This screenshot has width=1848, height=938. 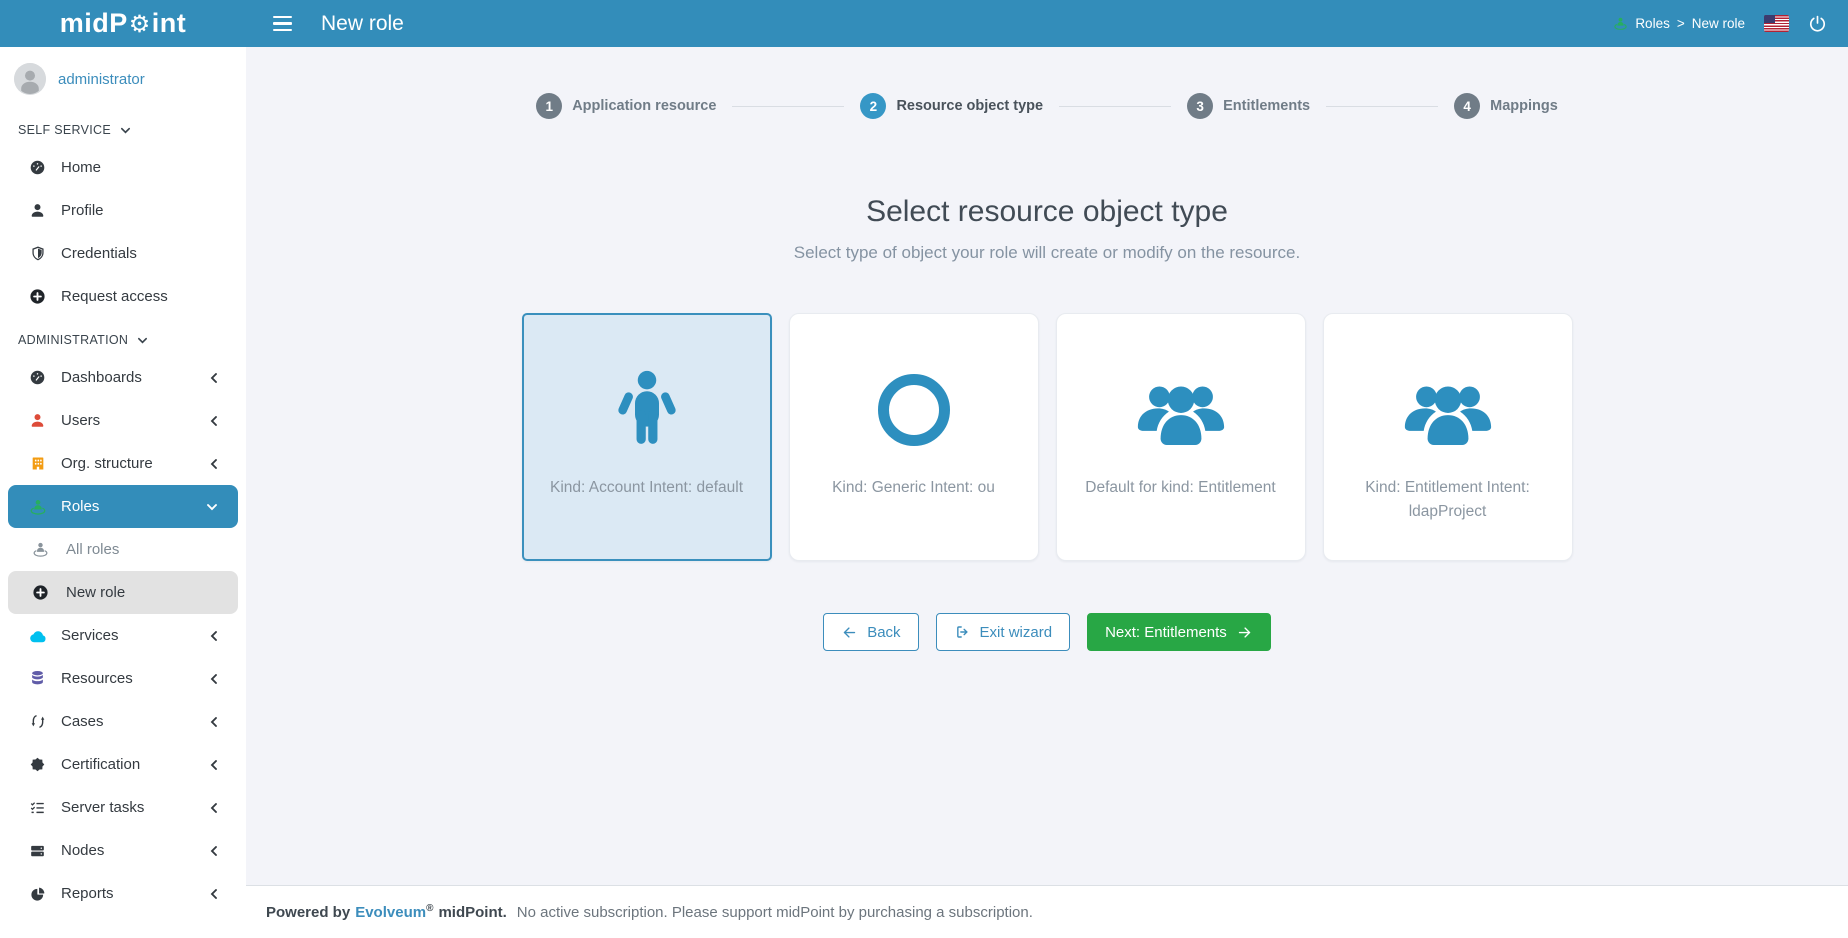 What do you see at coordinates (1047, 211) in the screenshot?
I see `wizard-title: Select resource object type` at bounding box center [1047, 211].